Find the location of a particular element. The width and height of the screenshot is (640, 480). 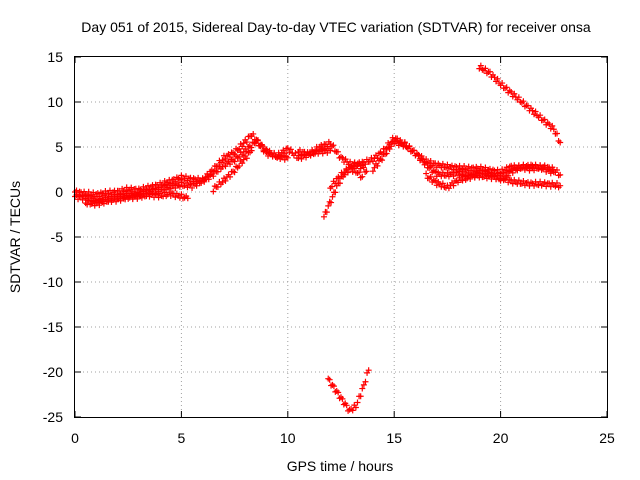

y-tick-label: 15 is located at coordinates (55, 57).